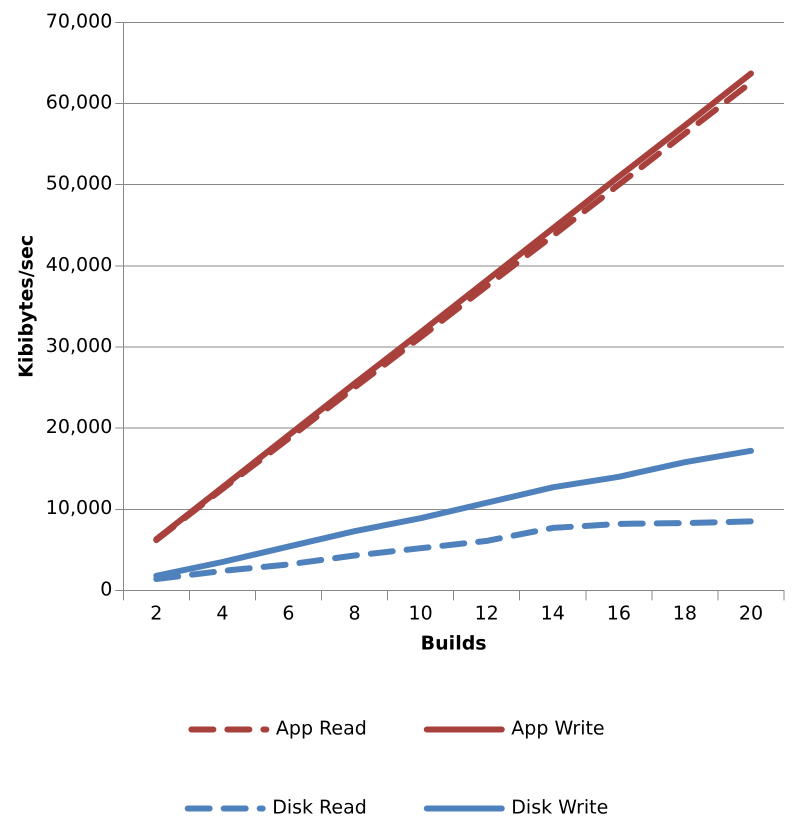 Image resolution: width=804 pixels, height=836 pixels. Describe the element at coordinates (79, 21) in the screenshot. I see `y-tick-label: 70,000` at that location.